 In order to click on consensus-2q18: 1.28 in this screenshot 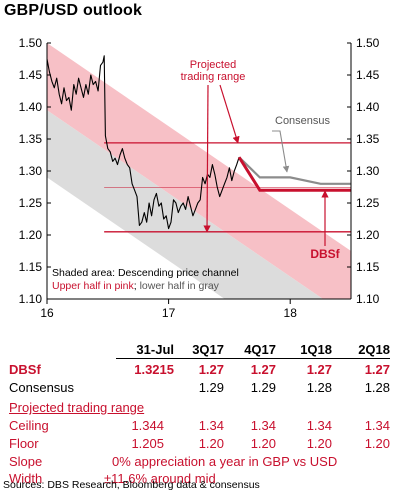, I will do `click(377, 387)`.